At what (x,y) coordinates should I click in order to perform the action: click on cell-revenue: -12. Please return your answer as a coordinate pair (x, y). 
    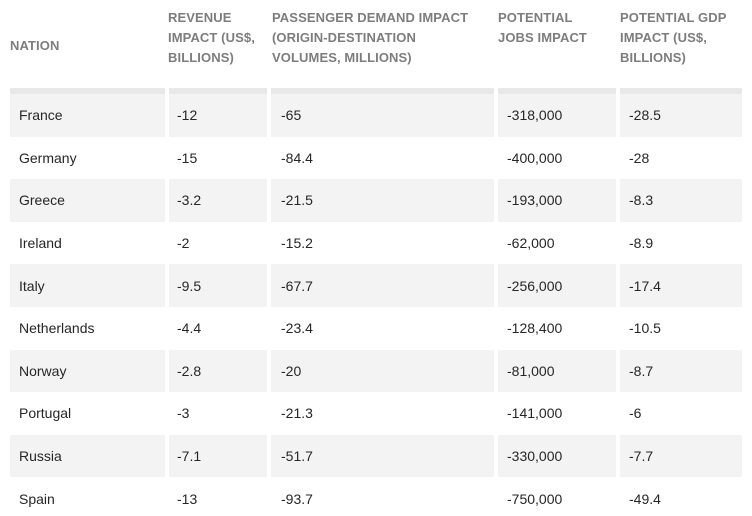
    Looking at the image, I should click on (187, 115).